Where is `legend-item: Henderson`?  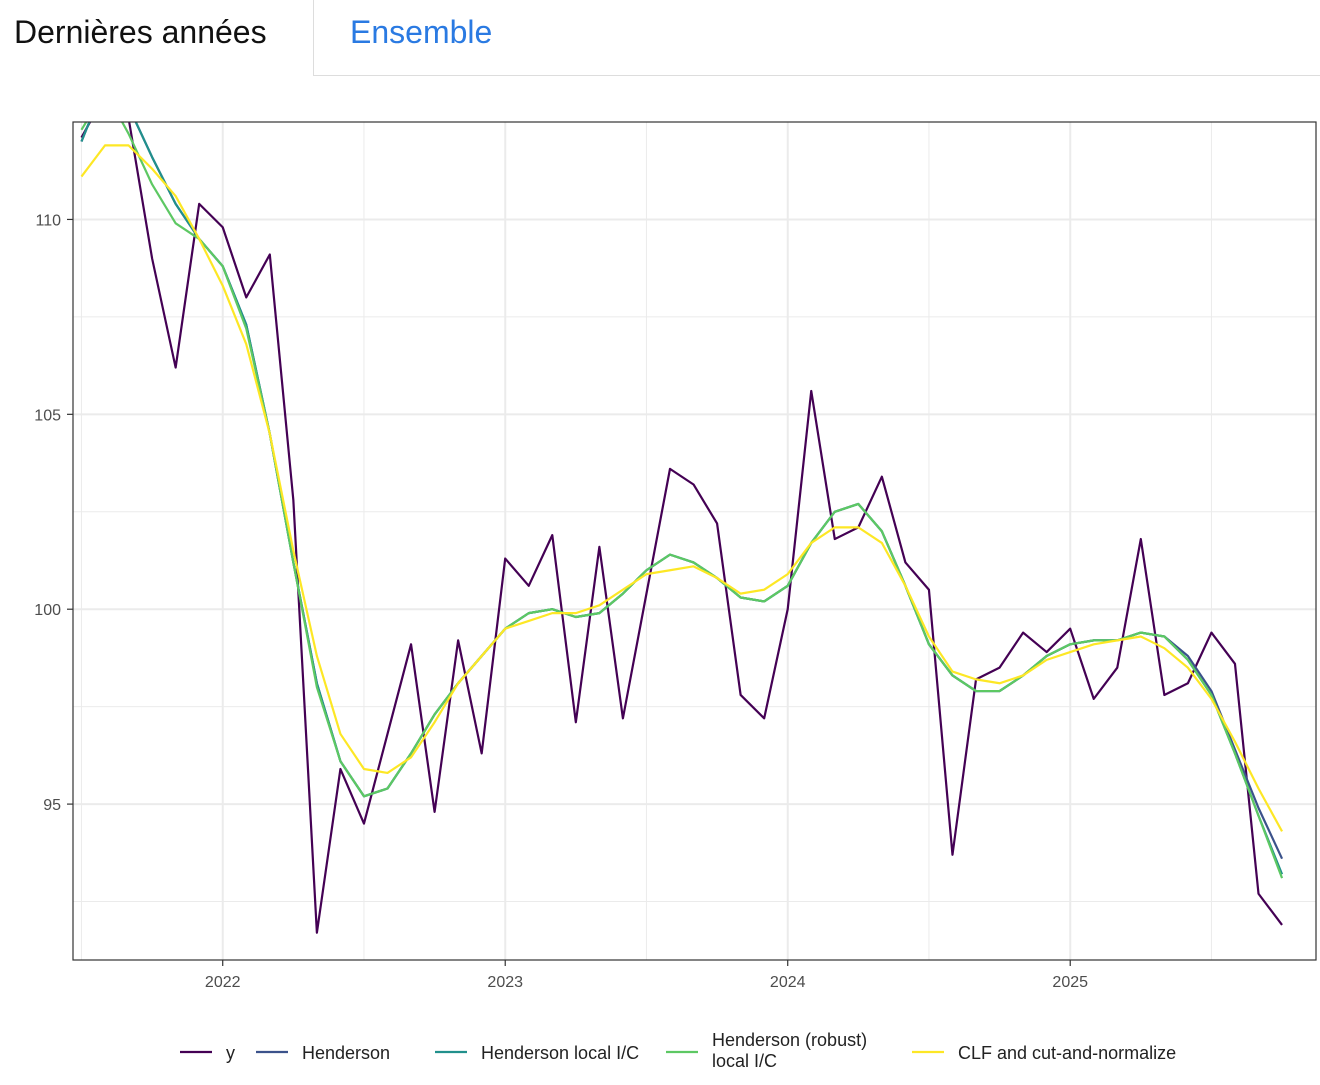
legend-item: Henderson is located at coordinates (323, 1053).